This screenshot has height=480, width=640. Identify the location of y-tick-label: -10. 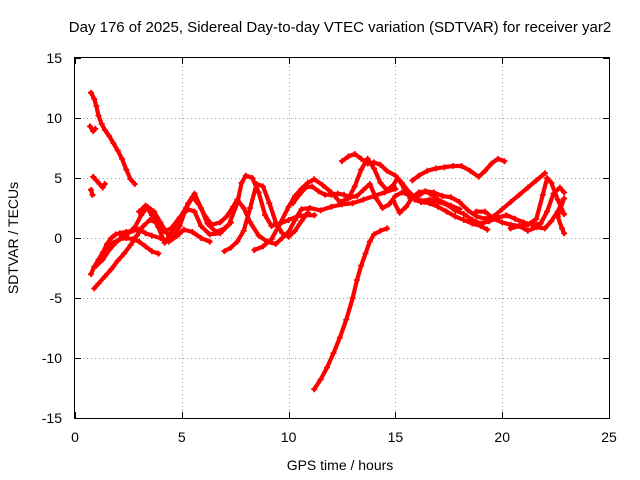
(52, 358).